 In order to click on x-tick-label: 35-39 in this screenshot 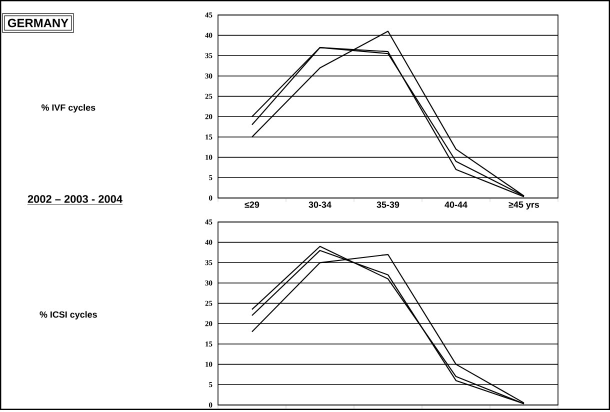, I will do `click(388, 205)`.